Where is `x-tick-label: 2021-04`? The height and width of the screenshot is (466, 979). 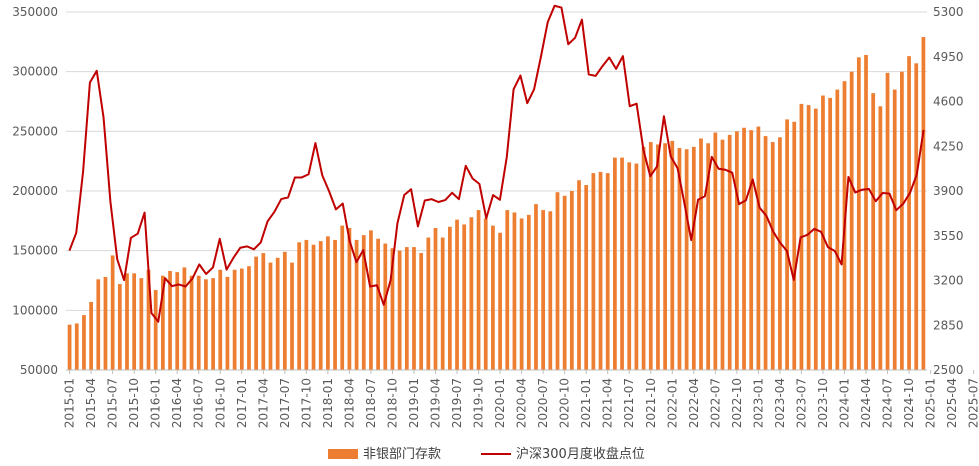 x-tick-label: 2021-04 is located at coordinates (608, 403).